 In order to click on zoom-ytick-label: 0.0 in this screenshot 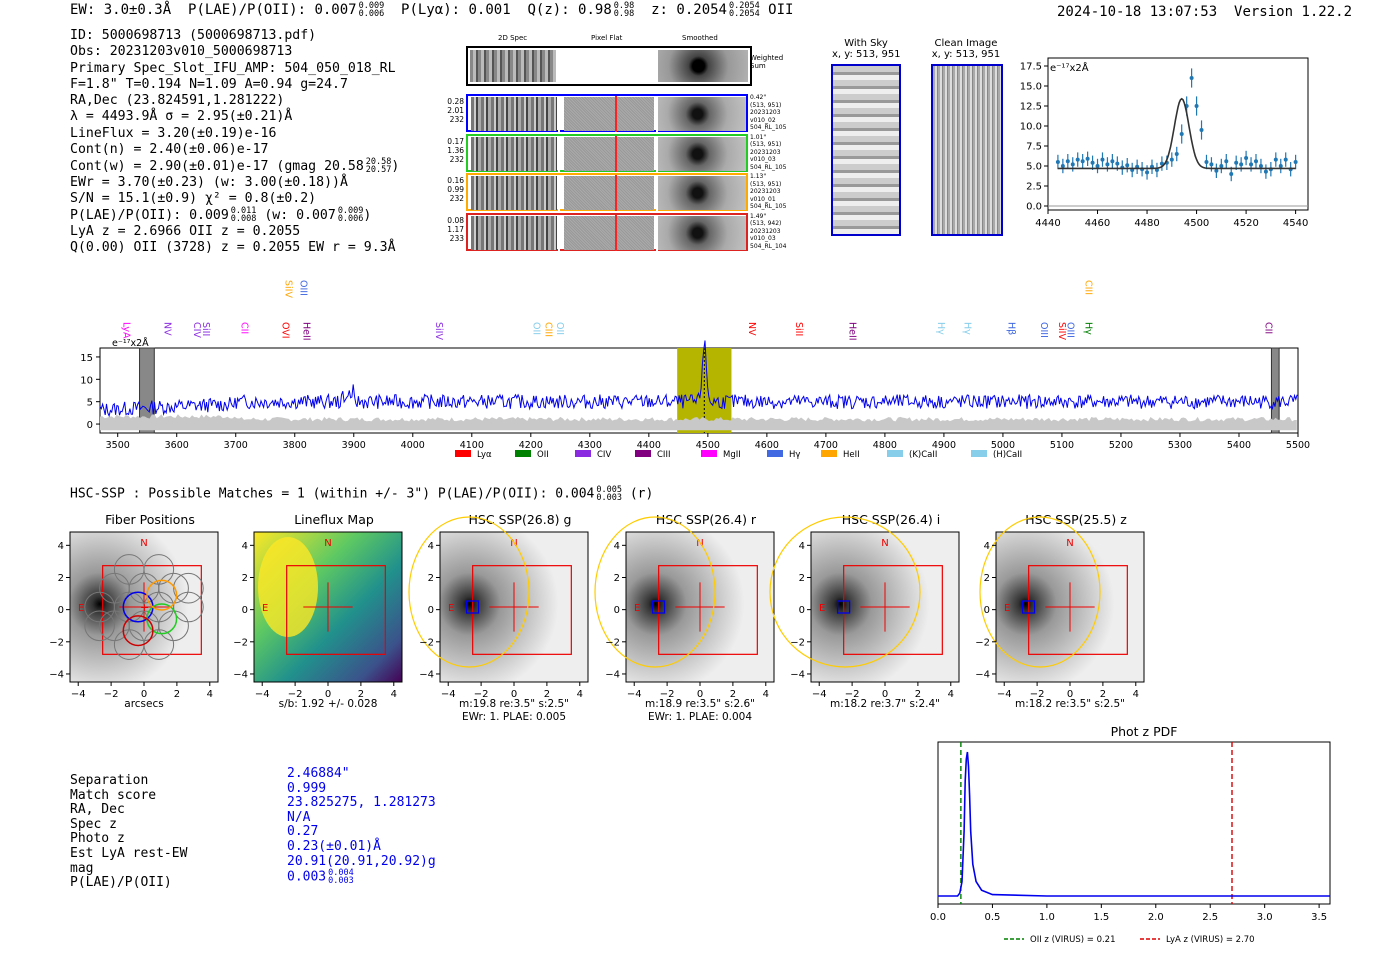, I will do `click(1034, 207)`.